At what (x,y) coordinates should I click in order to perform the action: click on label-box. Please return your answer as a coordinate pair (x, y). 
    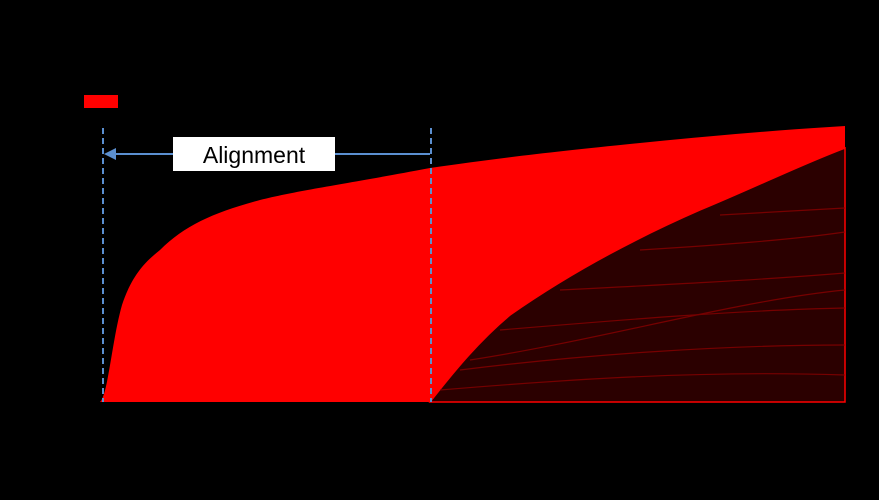
    Looking at the image, I should click on (254, 154).